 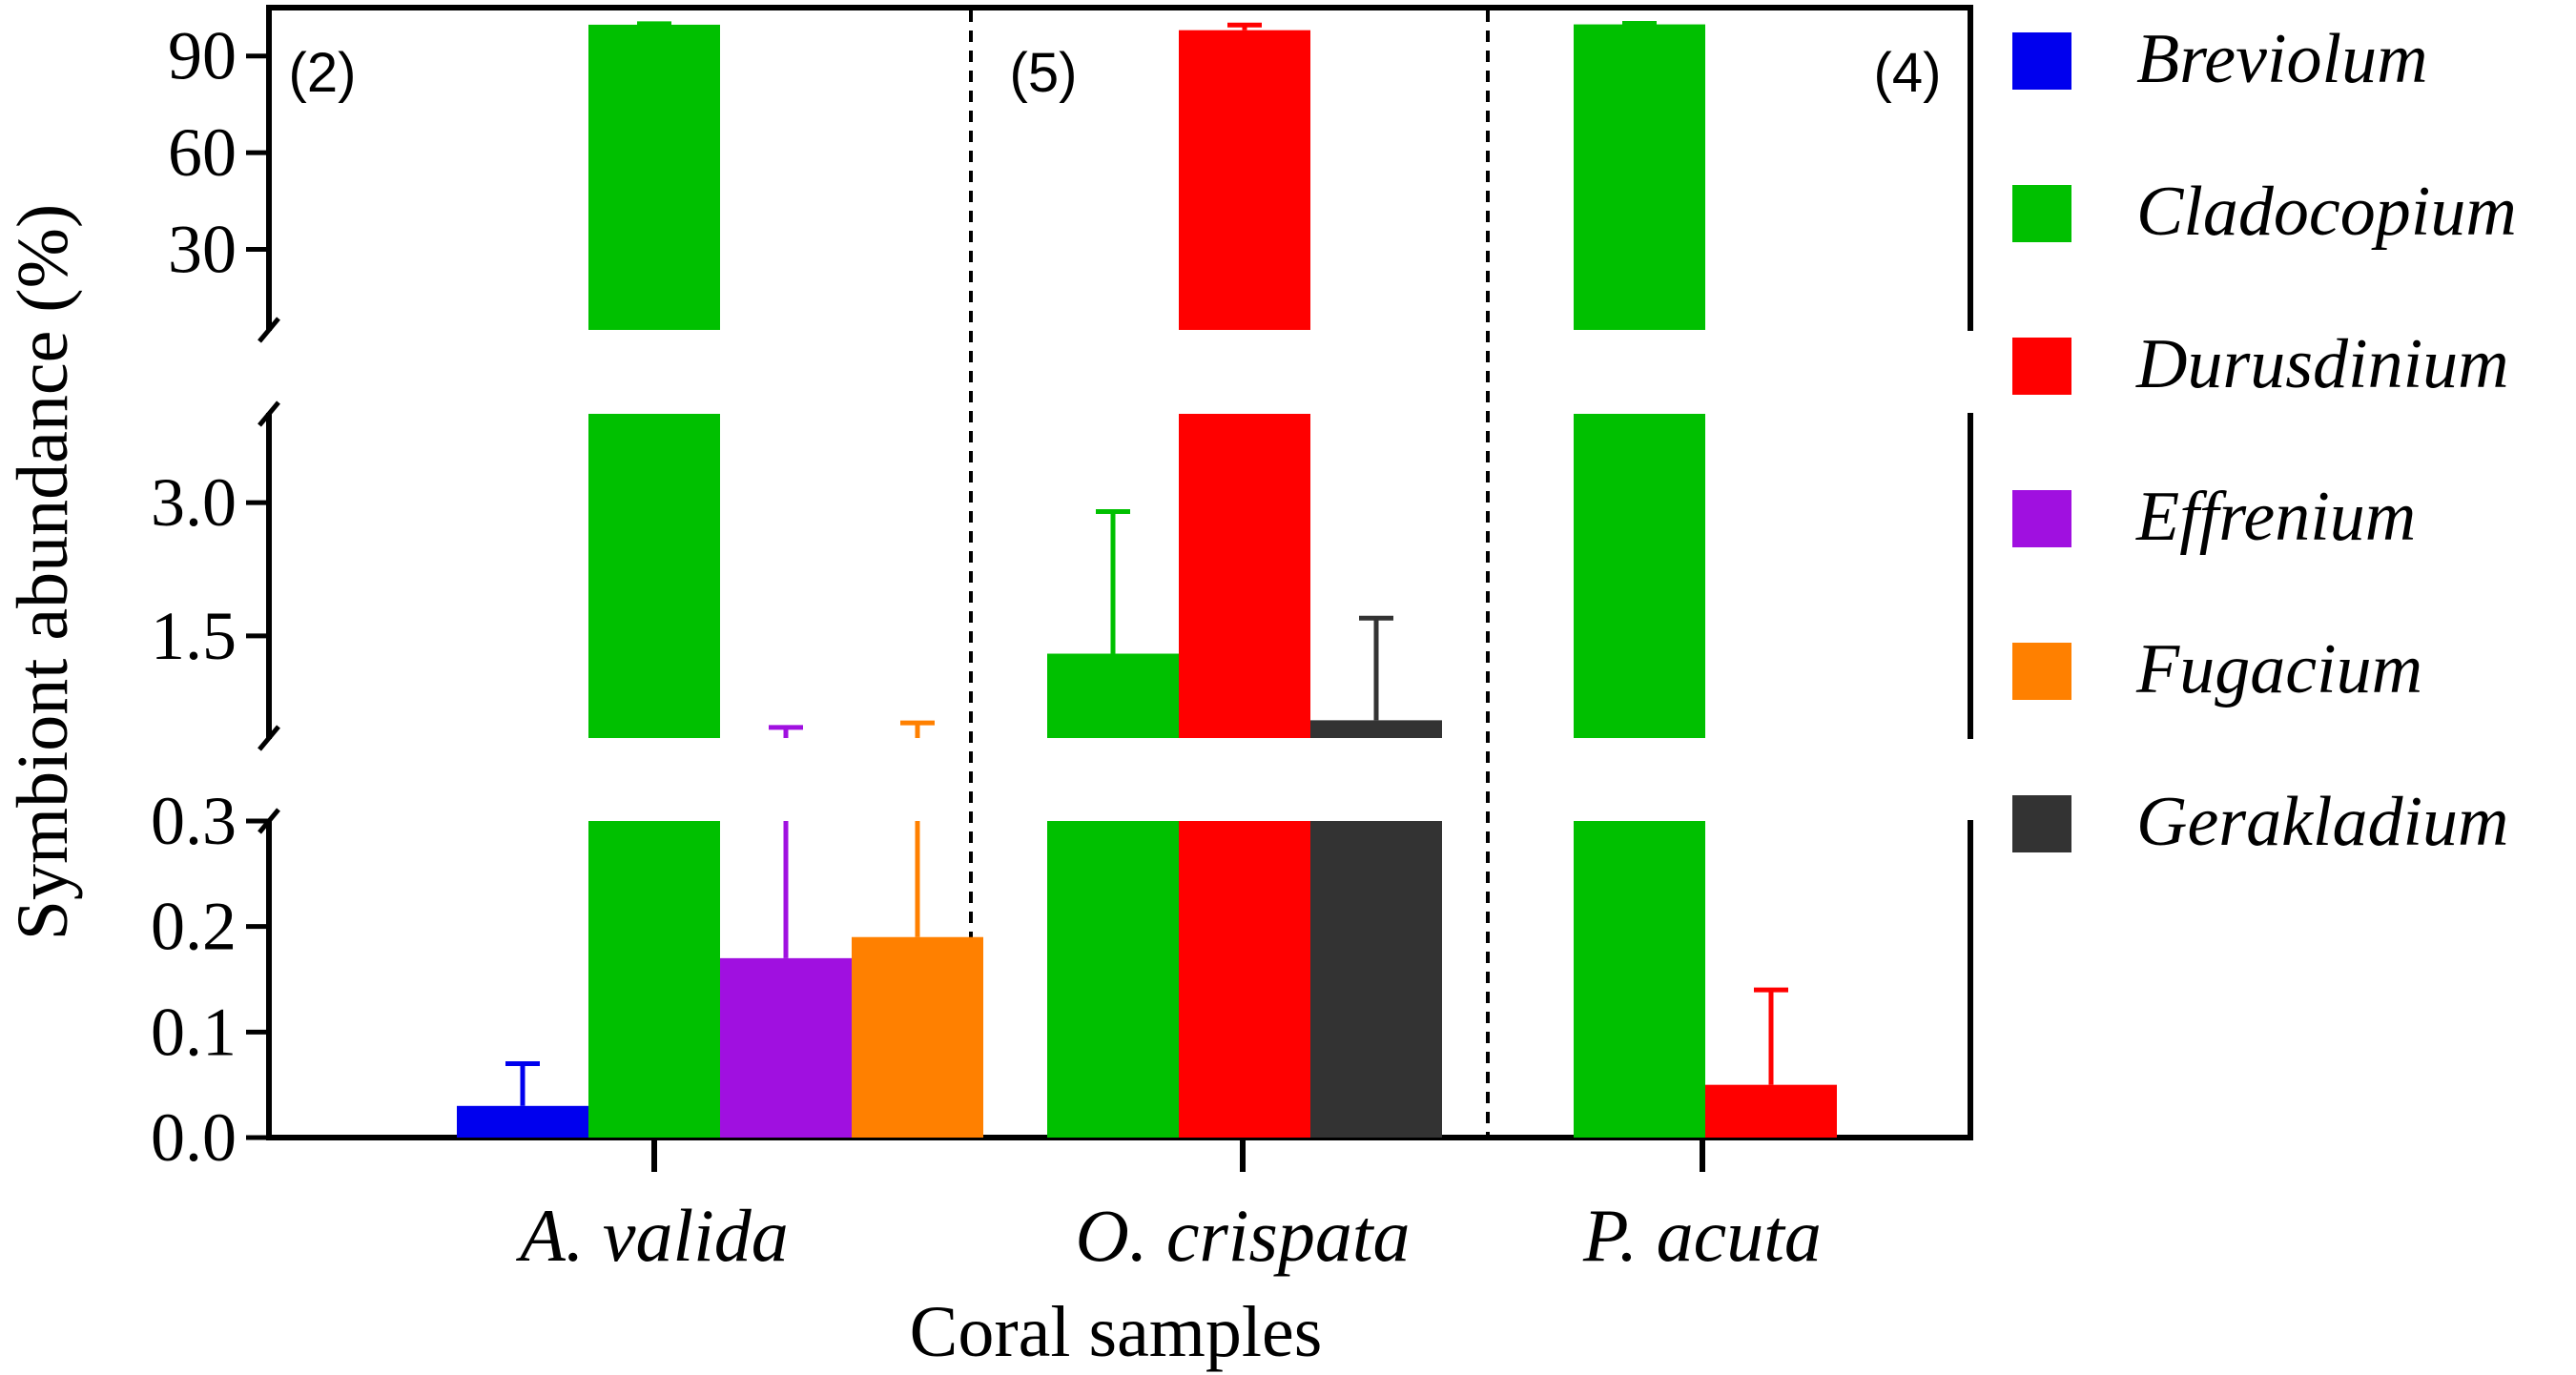 I want to click on legend-item-breviolum: Breviolum, so click(x=2220, y=59).